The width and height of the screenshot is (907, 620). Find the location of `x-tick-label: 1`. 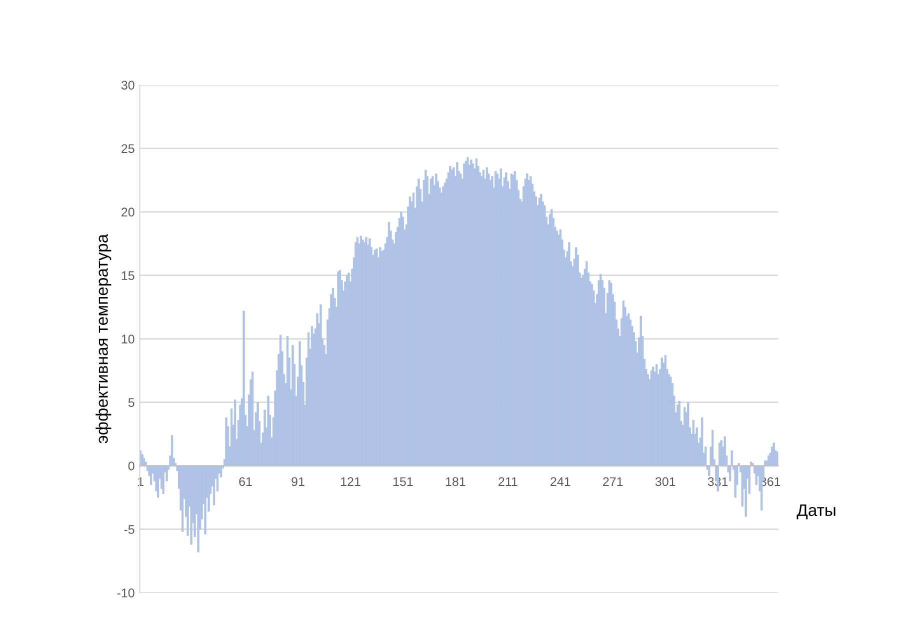

x-tick-label: 1 is located at coordinates (141, 481).